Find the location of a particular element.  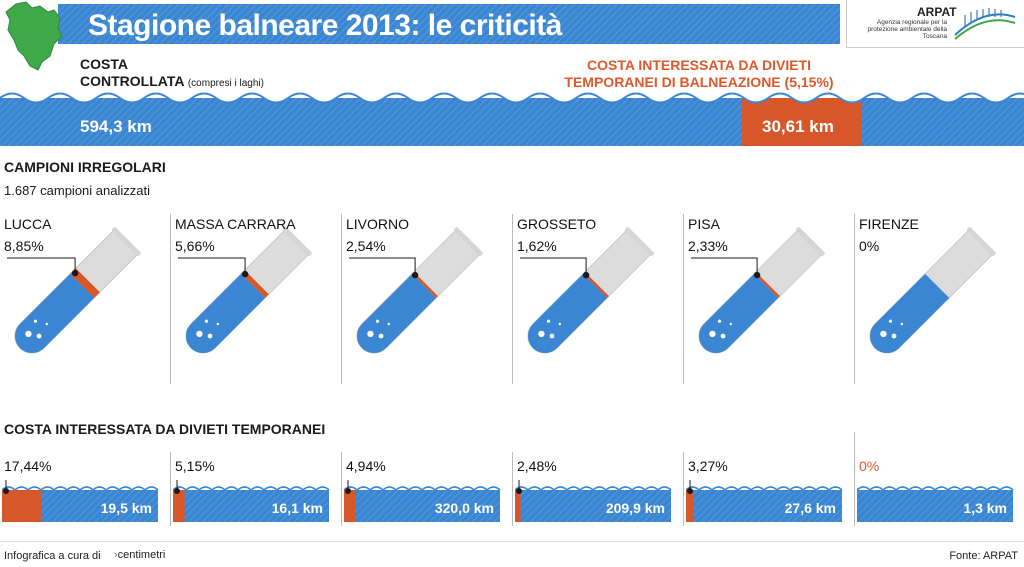

total-km-value: 594,3 km is located at coordinates (116, 126).